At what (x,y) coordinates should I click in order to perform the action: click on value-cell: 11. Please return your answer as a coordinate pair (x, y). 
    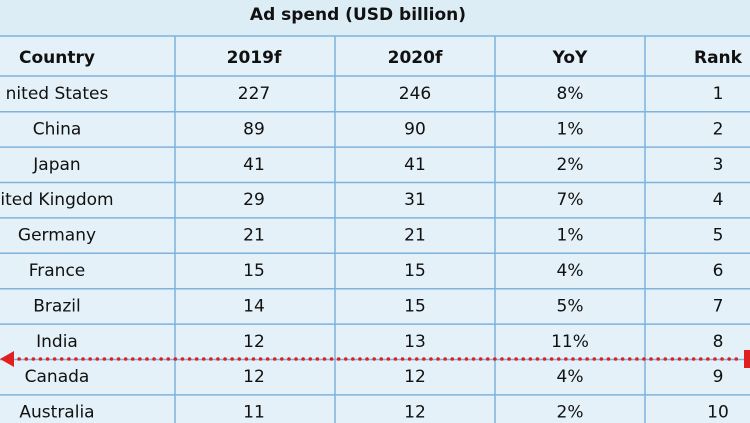
    Looking at the image, I should click on (254, 413).